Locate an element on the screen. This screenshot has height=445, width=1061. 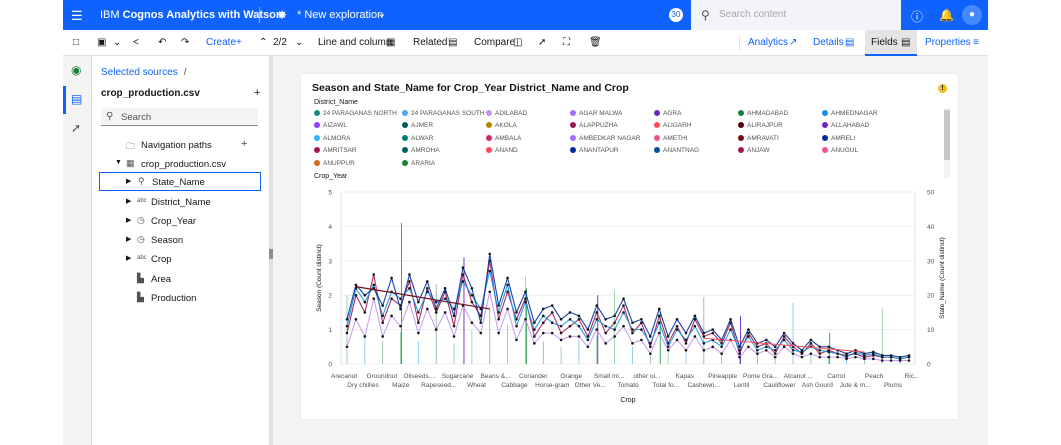
tree-item-crop-year: ▶ ◷ Crop_Year is located at coordinates (180, 221).